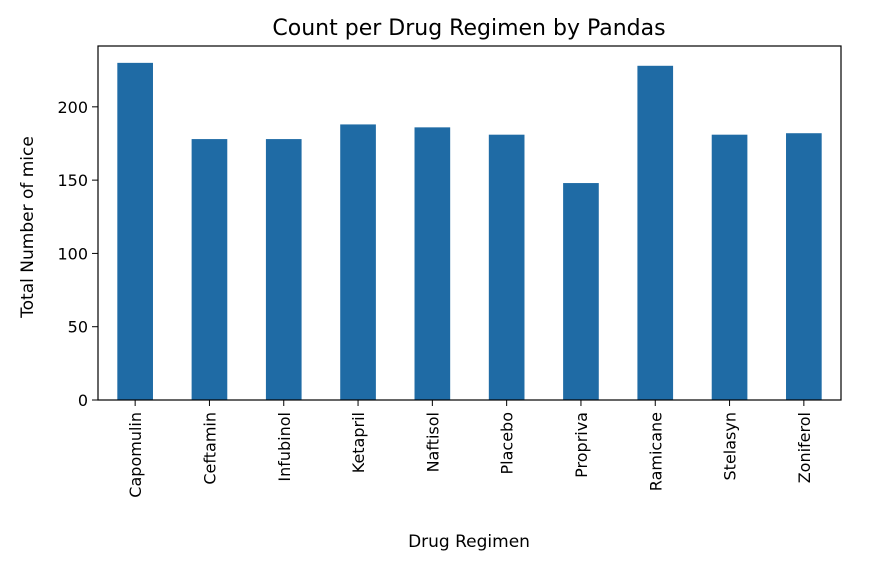 The height and width of the screenshot is (569, 884). I want to click on x-tick-label: Stelasyn, so click(730, 446).